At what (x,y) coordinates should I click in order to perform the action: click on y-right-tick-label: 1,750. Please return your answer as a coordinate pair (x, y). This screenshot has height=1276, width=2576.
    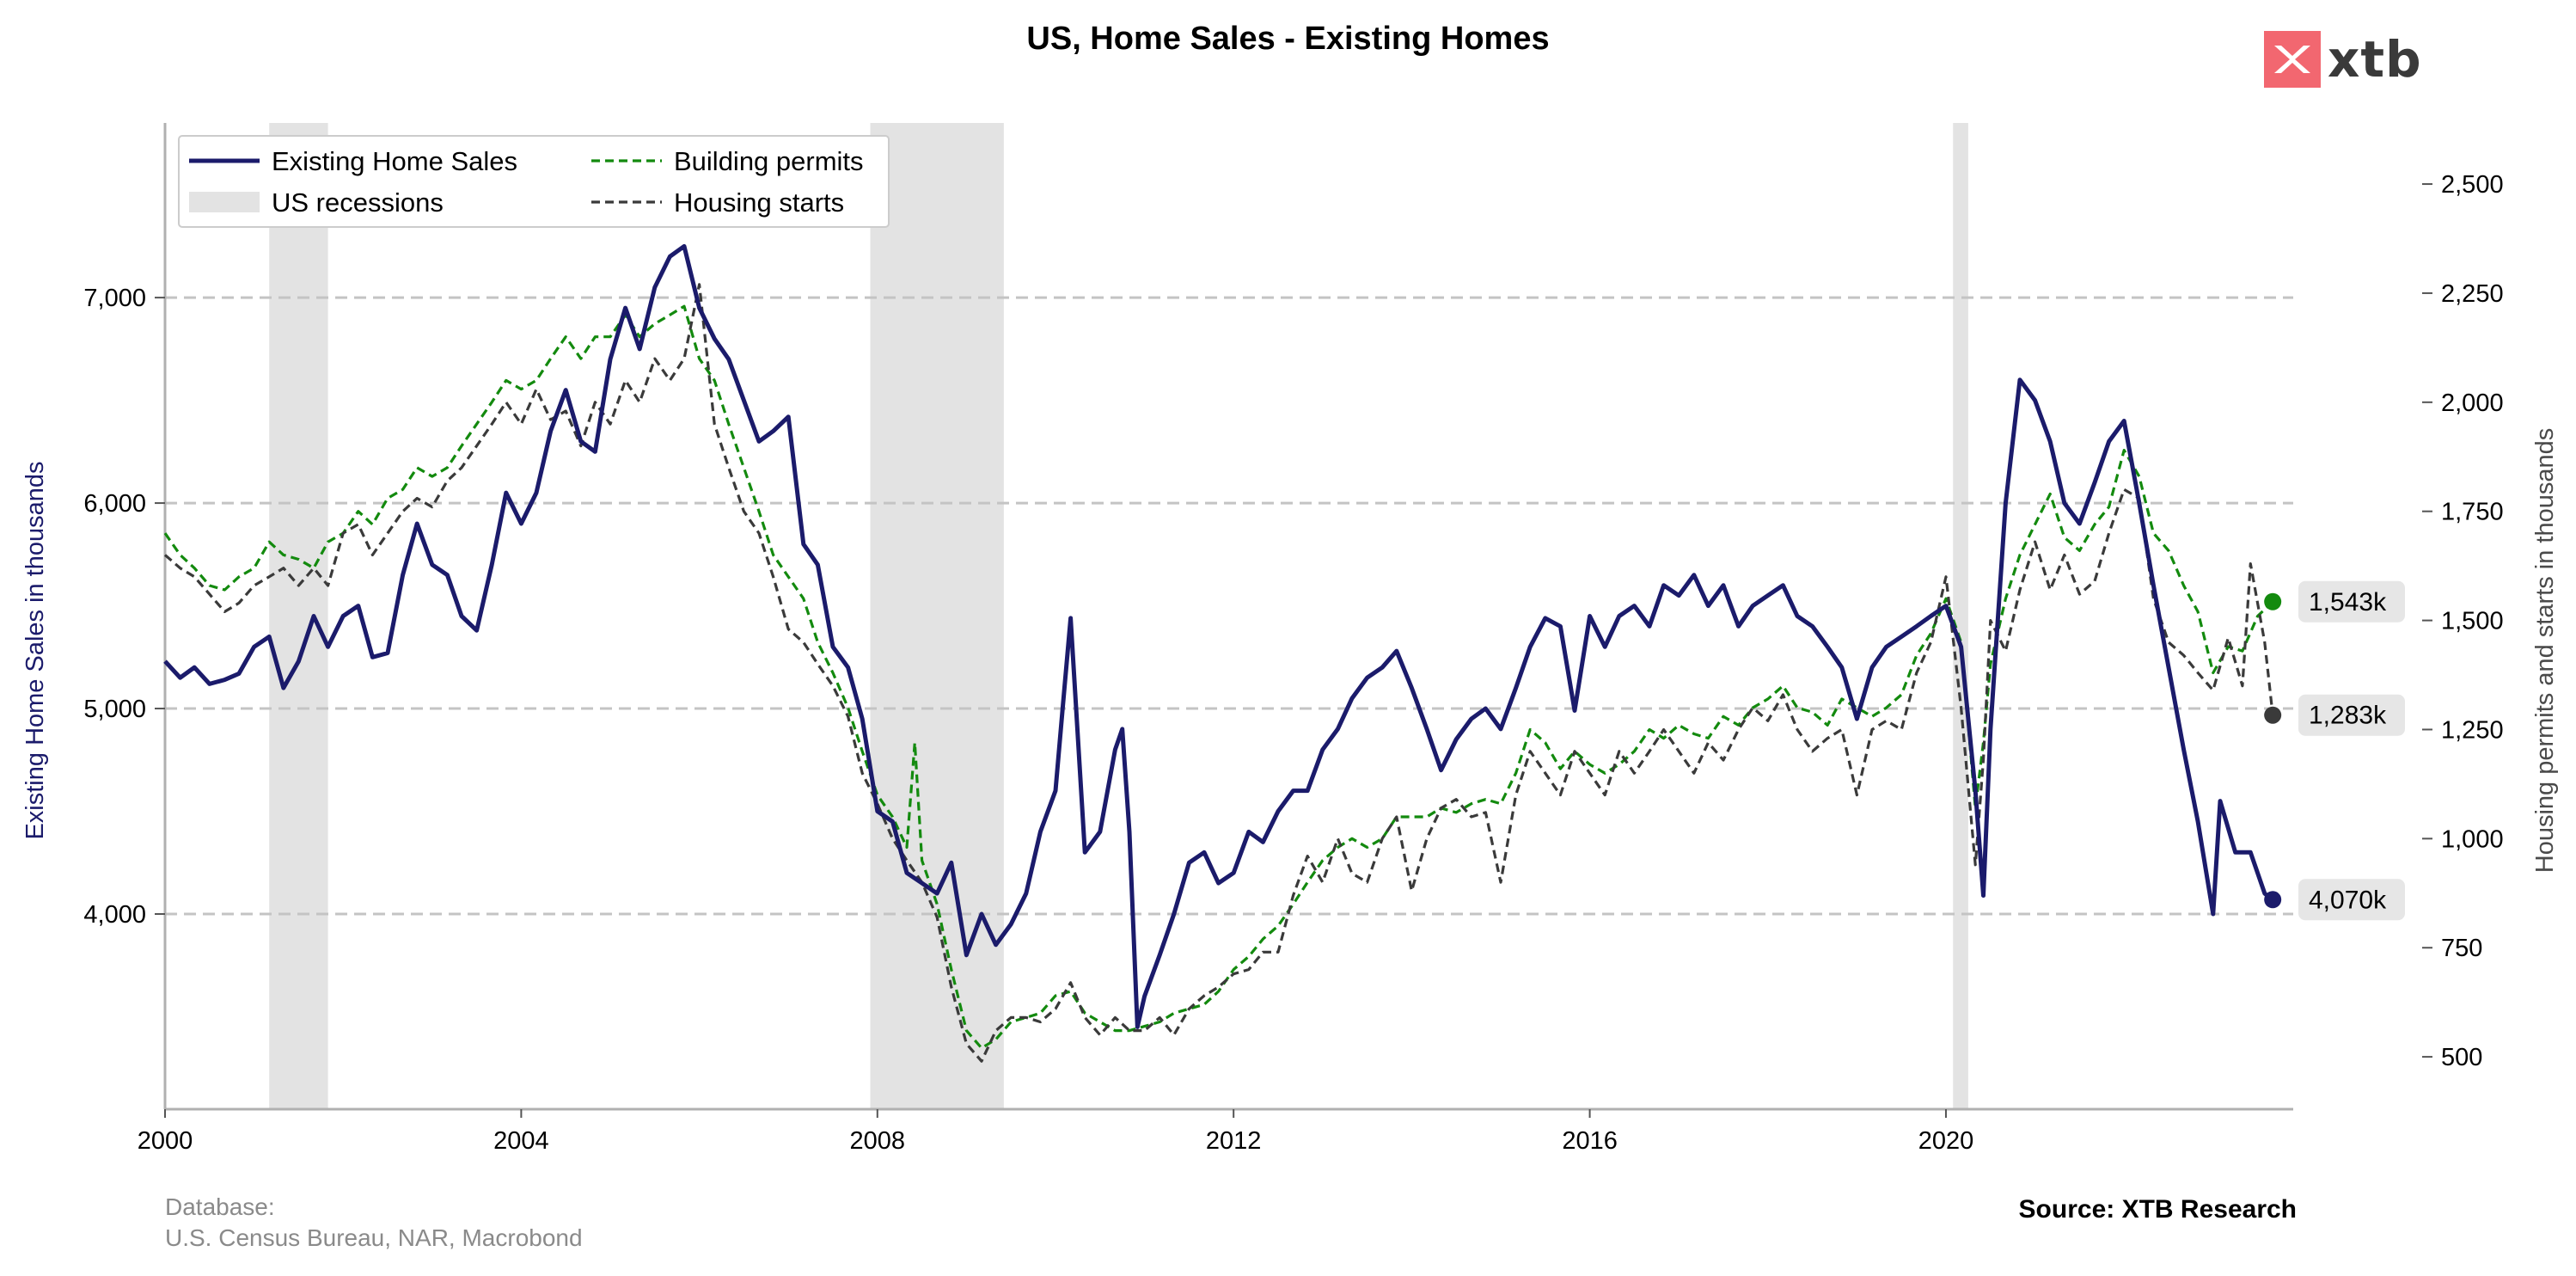
    Looking at the image, I should click on (2472, 512).